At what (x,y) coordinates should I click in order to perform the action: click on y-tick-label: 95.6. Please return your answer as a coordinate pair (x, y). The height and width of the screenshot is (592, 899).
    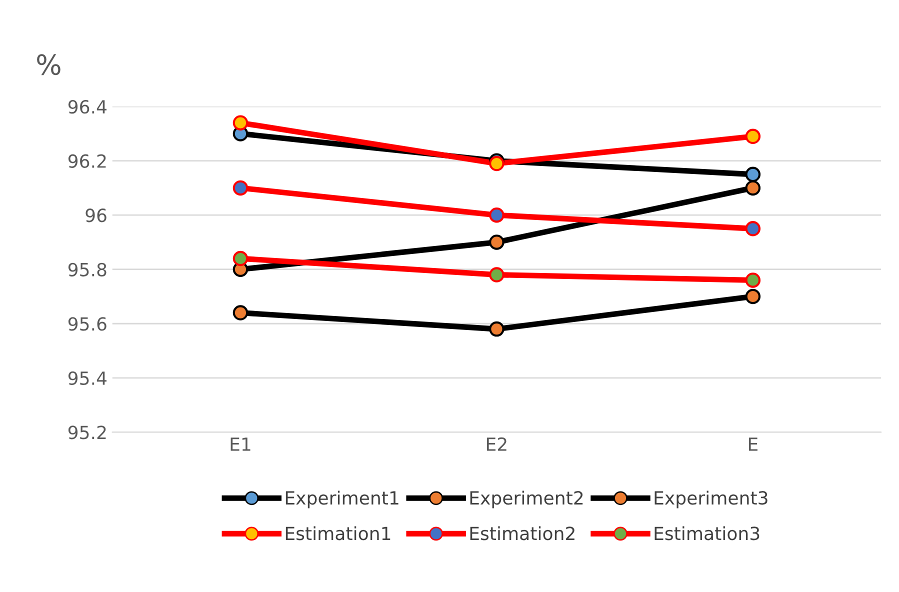
    Looking at the image, I should click on (87, 324).